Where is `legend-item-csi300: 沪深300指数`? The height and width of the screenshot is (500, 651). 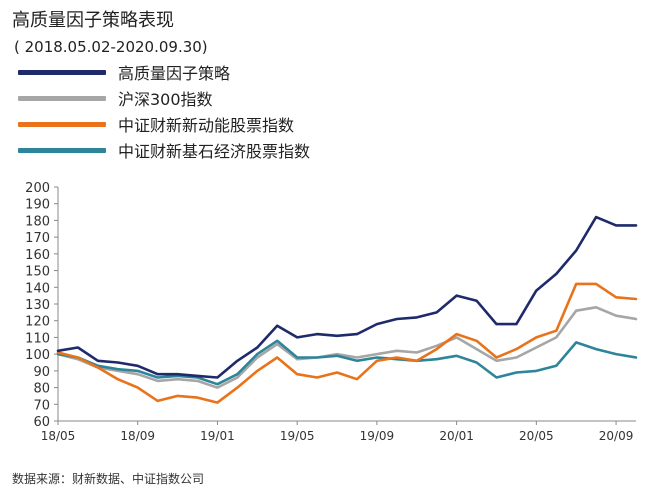
legend-item-csi300: 沪深300指数 is located at coordinates (228, 98).